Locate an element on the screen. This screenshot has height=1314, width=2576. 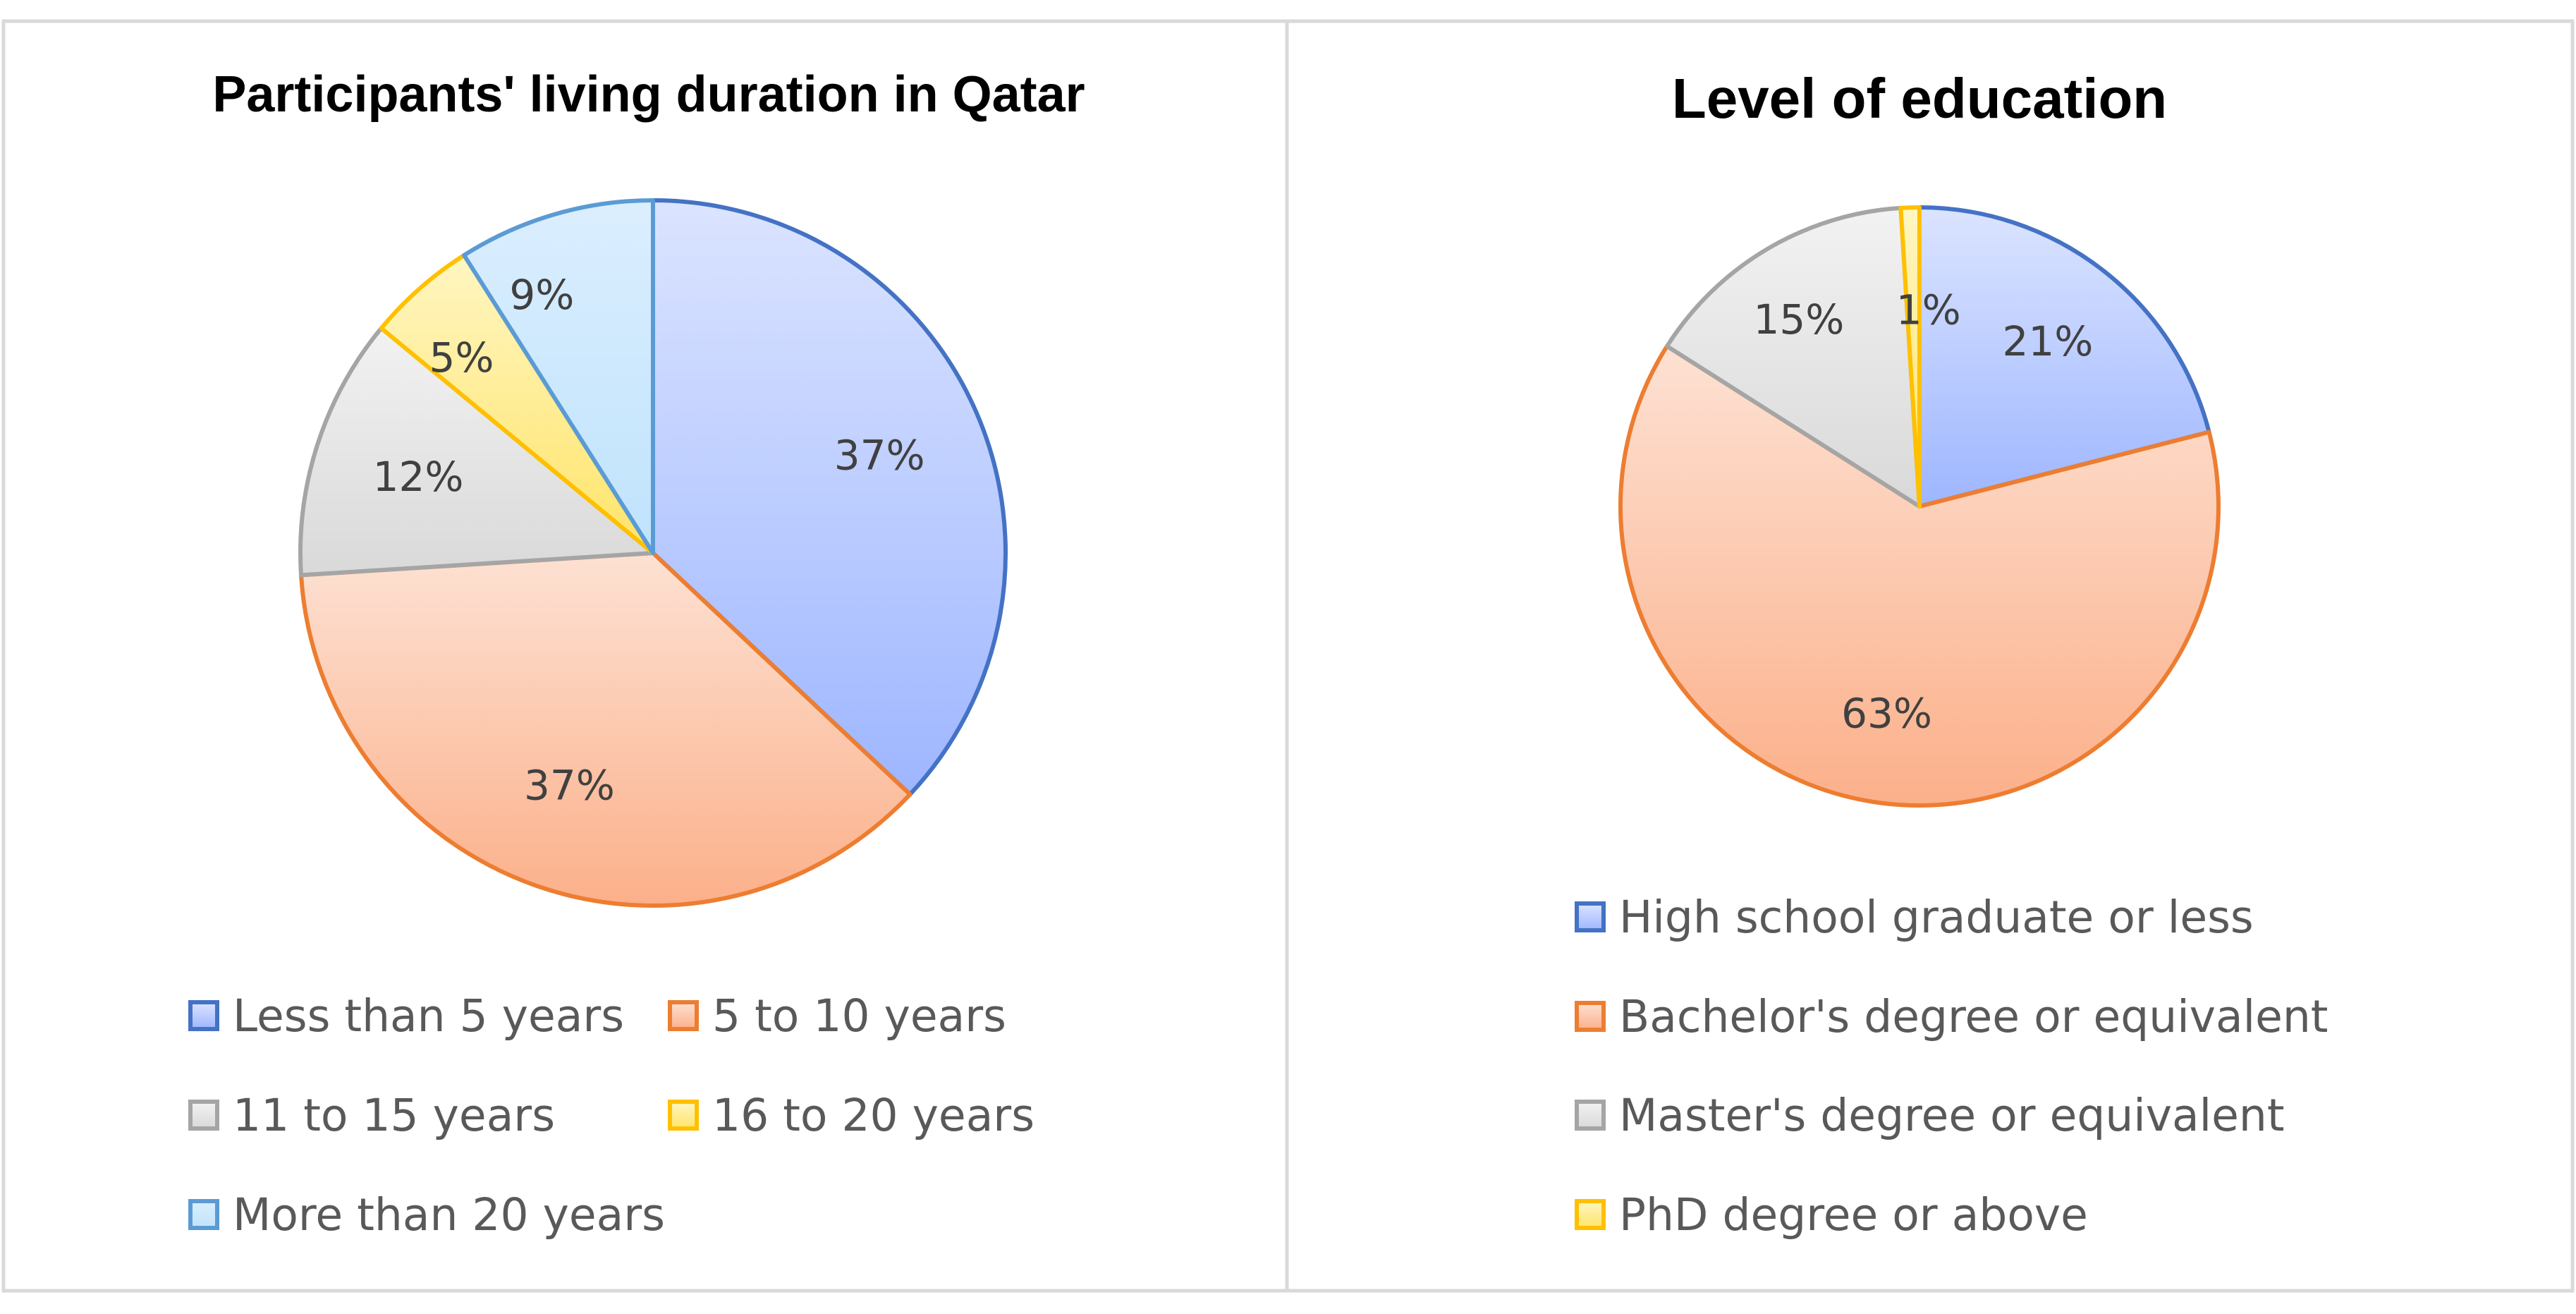
living-duration-title: Participants' living duration in Qatar is located at coordinates (649, 94).